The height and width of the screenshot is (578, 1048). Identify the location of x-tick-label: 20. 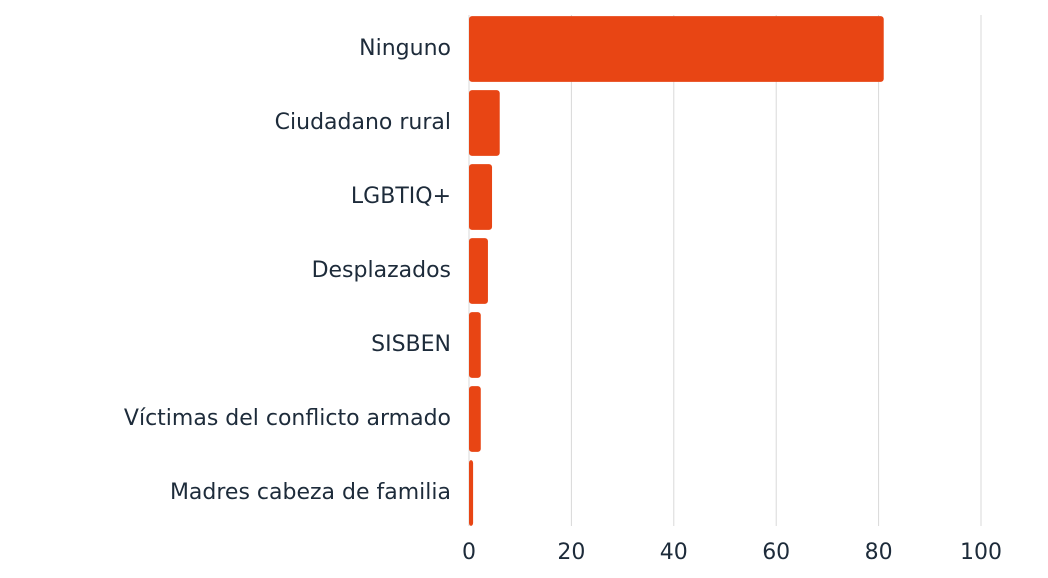
(571, 552).